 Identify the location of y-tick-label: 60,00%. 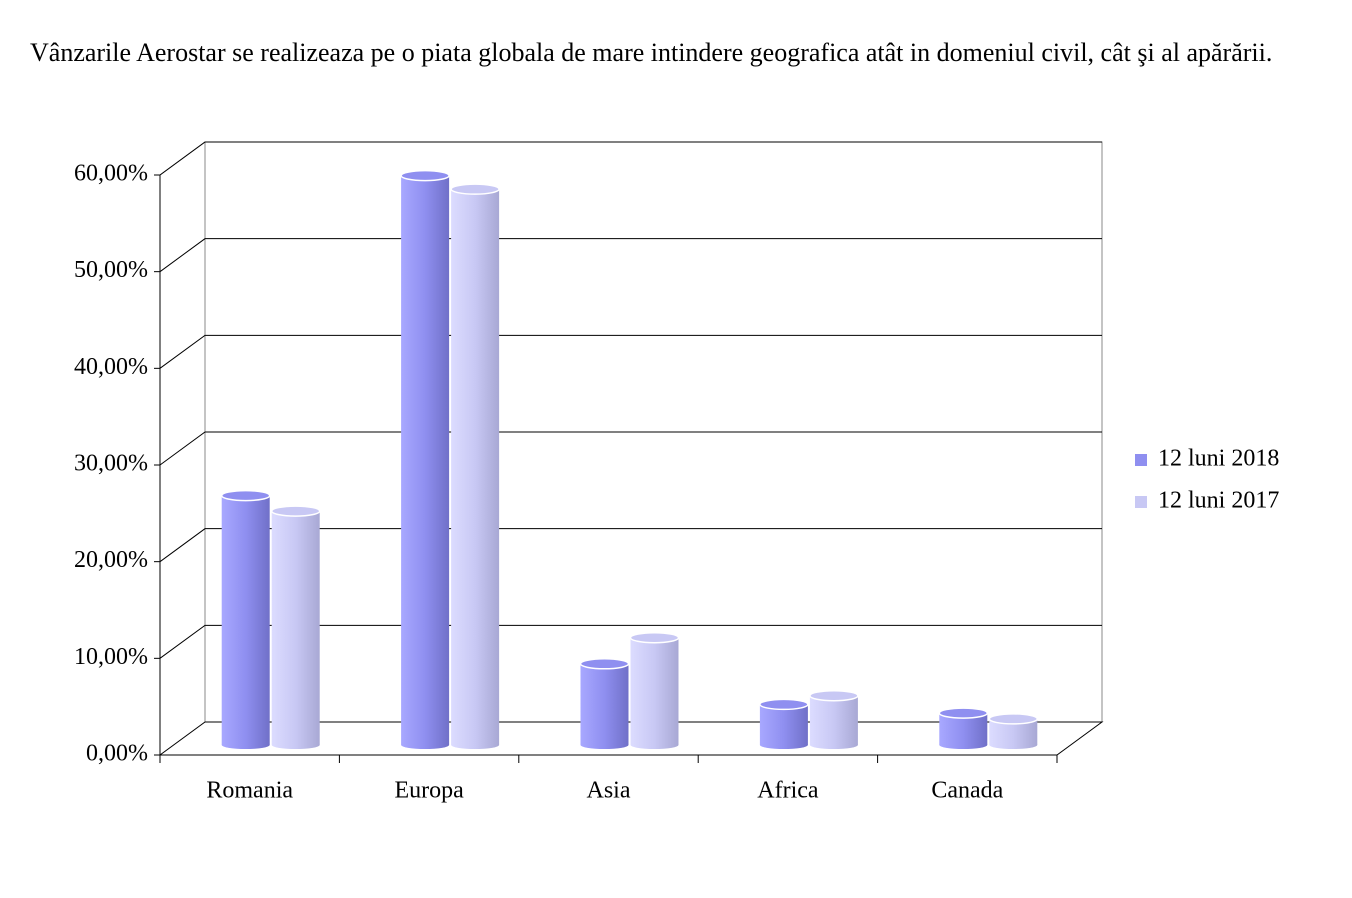
(111, 174).